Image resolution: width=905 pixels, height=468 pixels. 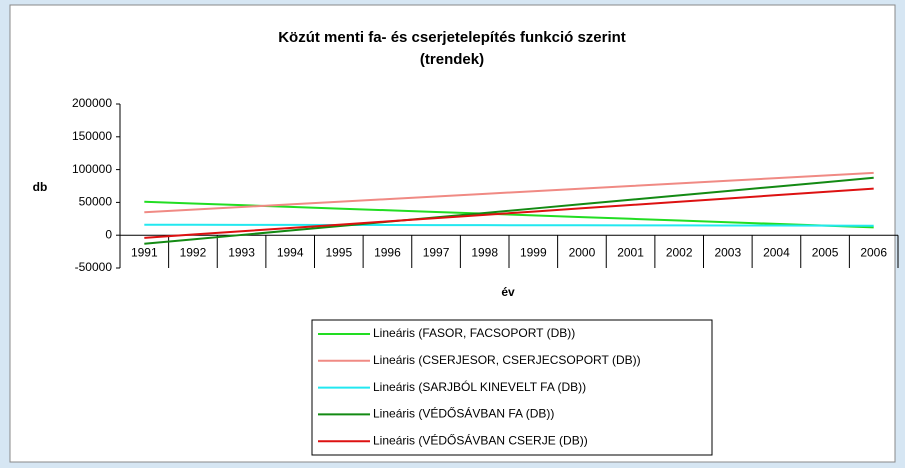 What do you see at coordinates (873, 252) in the screenshot?
I see `x-tick-label: 2006` at bounding box center [873, 252].